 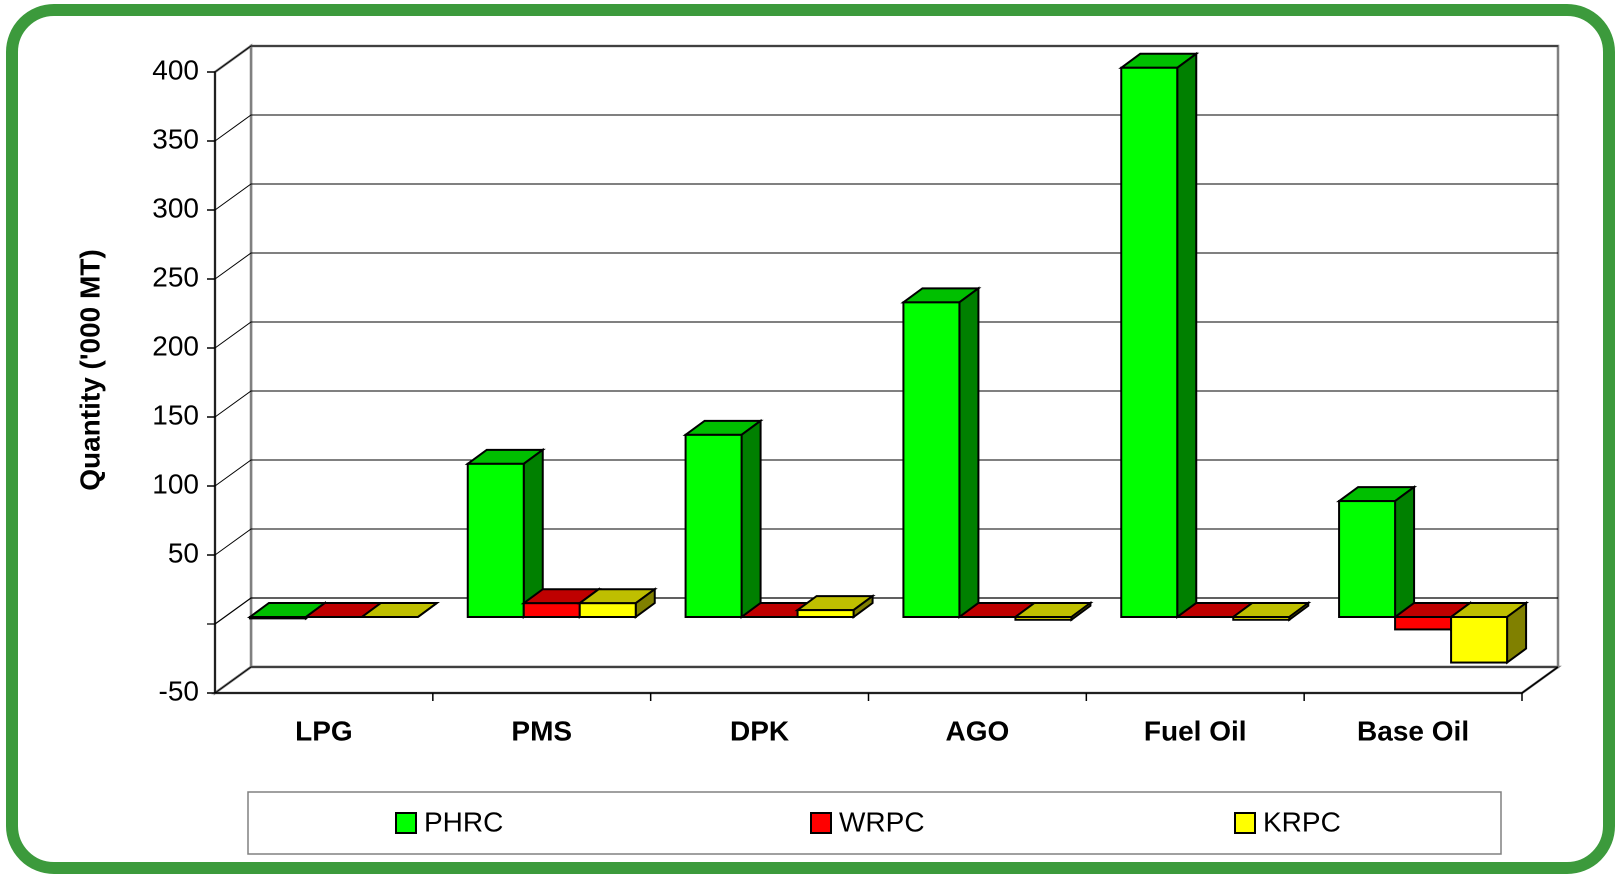 I want to click on side-wall, so click(x=233, y=369).